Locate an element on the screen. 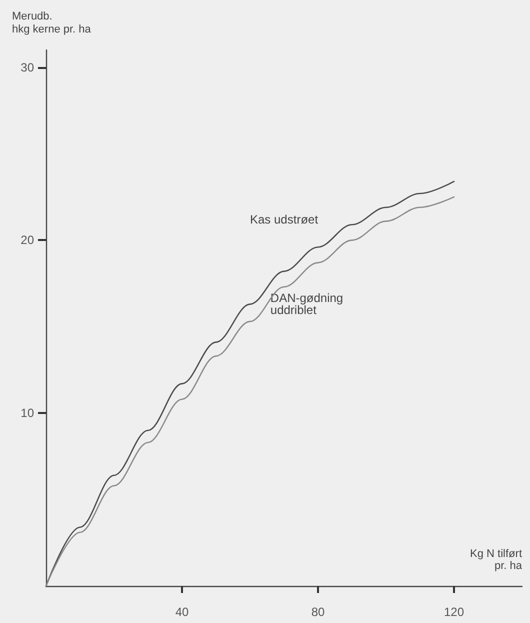  y-axis-title: Merudb. hkg kerne pr. ha is located at coordinates (52, 23).